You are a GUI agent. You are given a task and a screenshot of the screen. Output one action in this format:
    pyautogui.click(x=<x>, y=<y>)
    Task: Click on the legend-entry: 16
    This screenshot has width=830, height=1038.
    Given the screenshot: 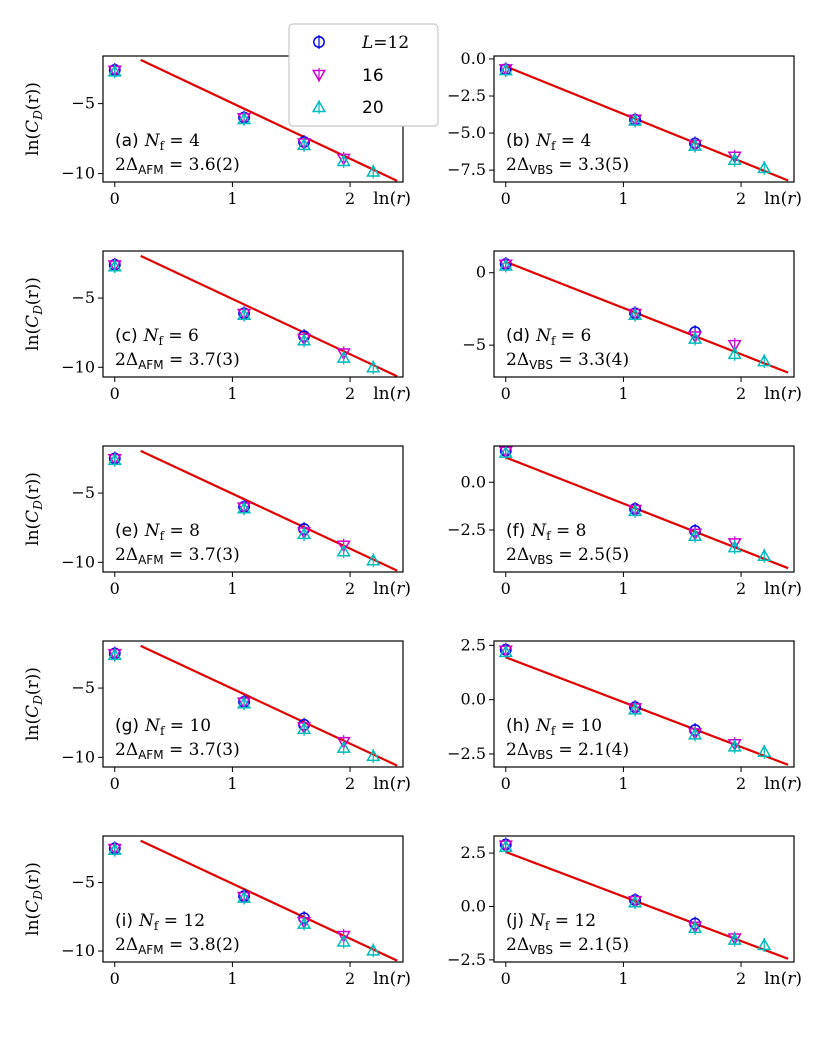 What is the action you would take?
    pyautogui.click(x=347, y=76)
    